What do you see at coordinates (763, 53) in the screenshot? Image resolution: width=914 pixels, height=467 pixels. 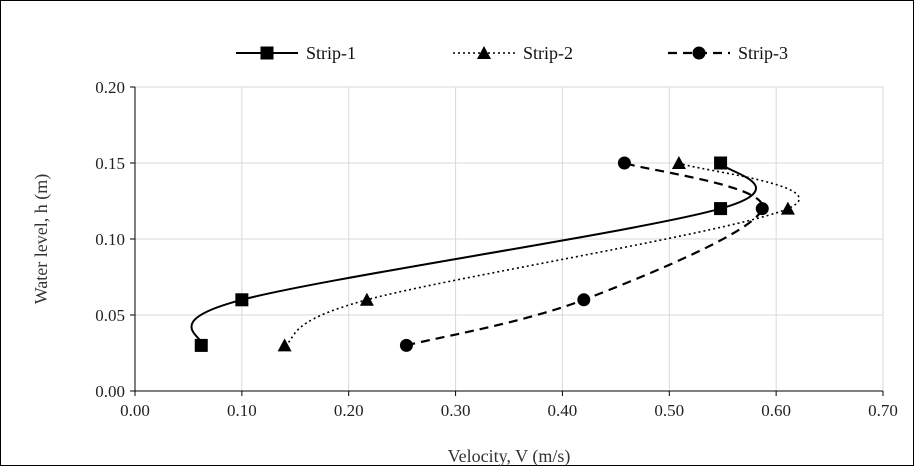 I see `legend-label-strip-3: Strip-3` at bounding box center [763, 53].